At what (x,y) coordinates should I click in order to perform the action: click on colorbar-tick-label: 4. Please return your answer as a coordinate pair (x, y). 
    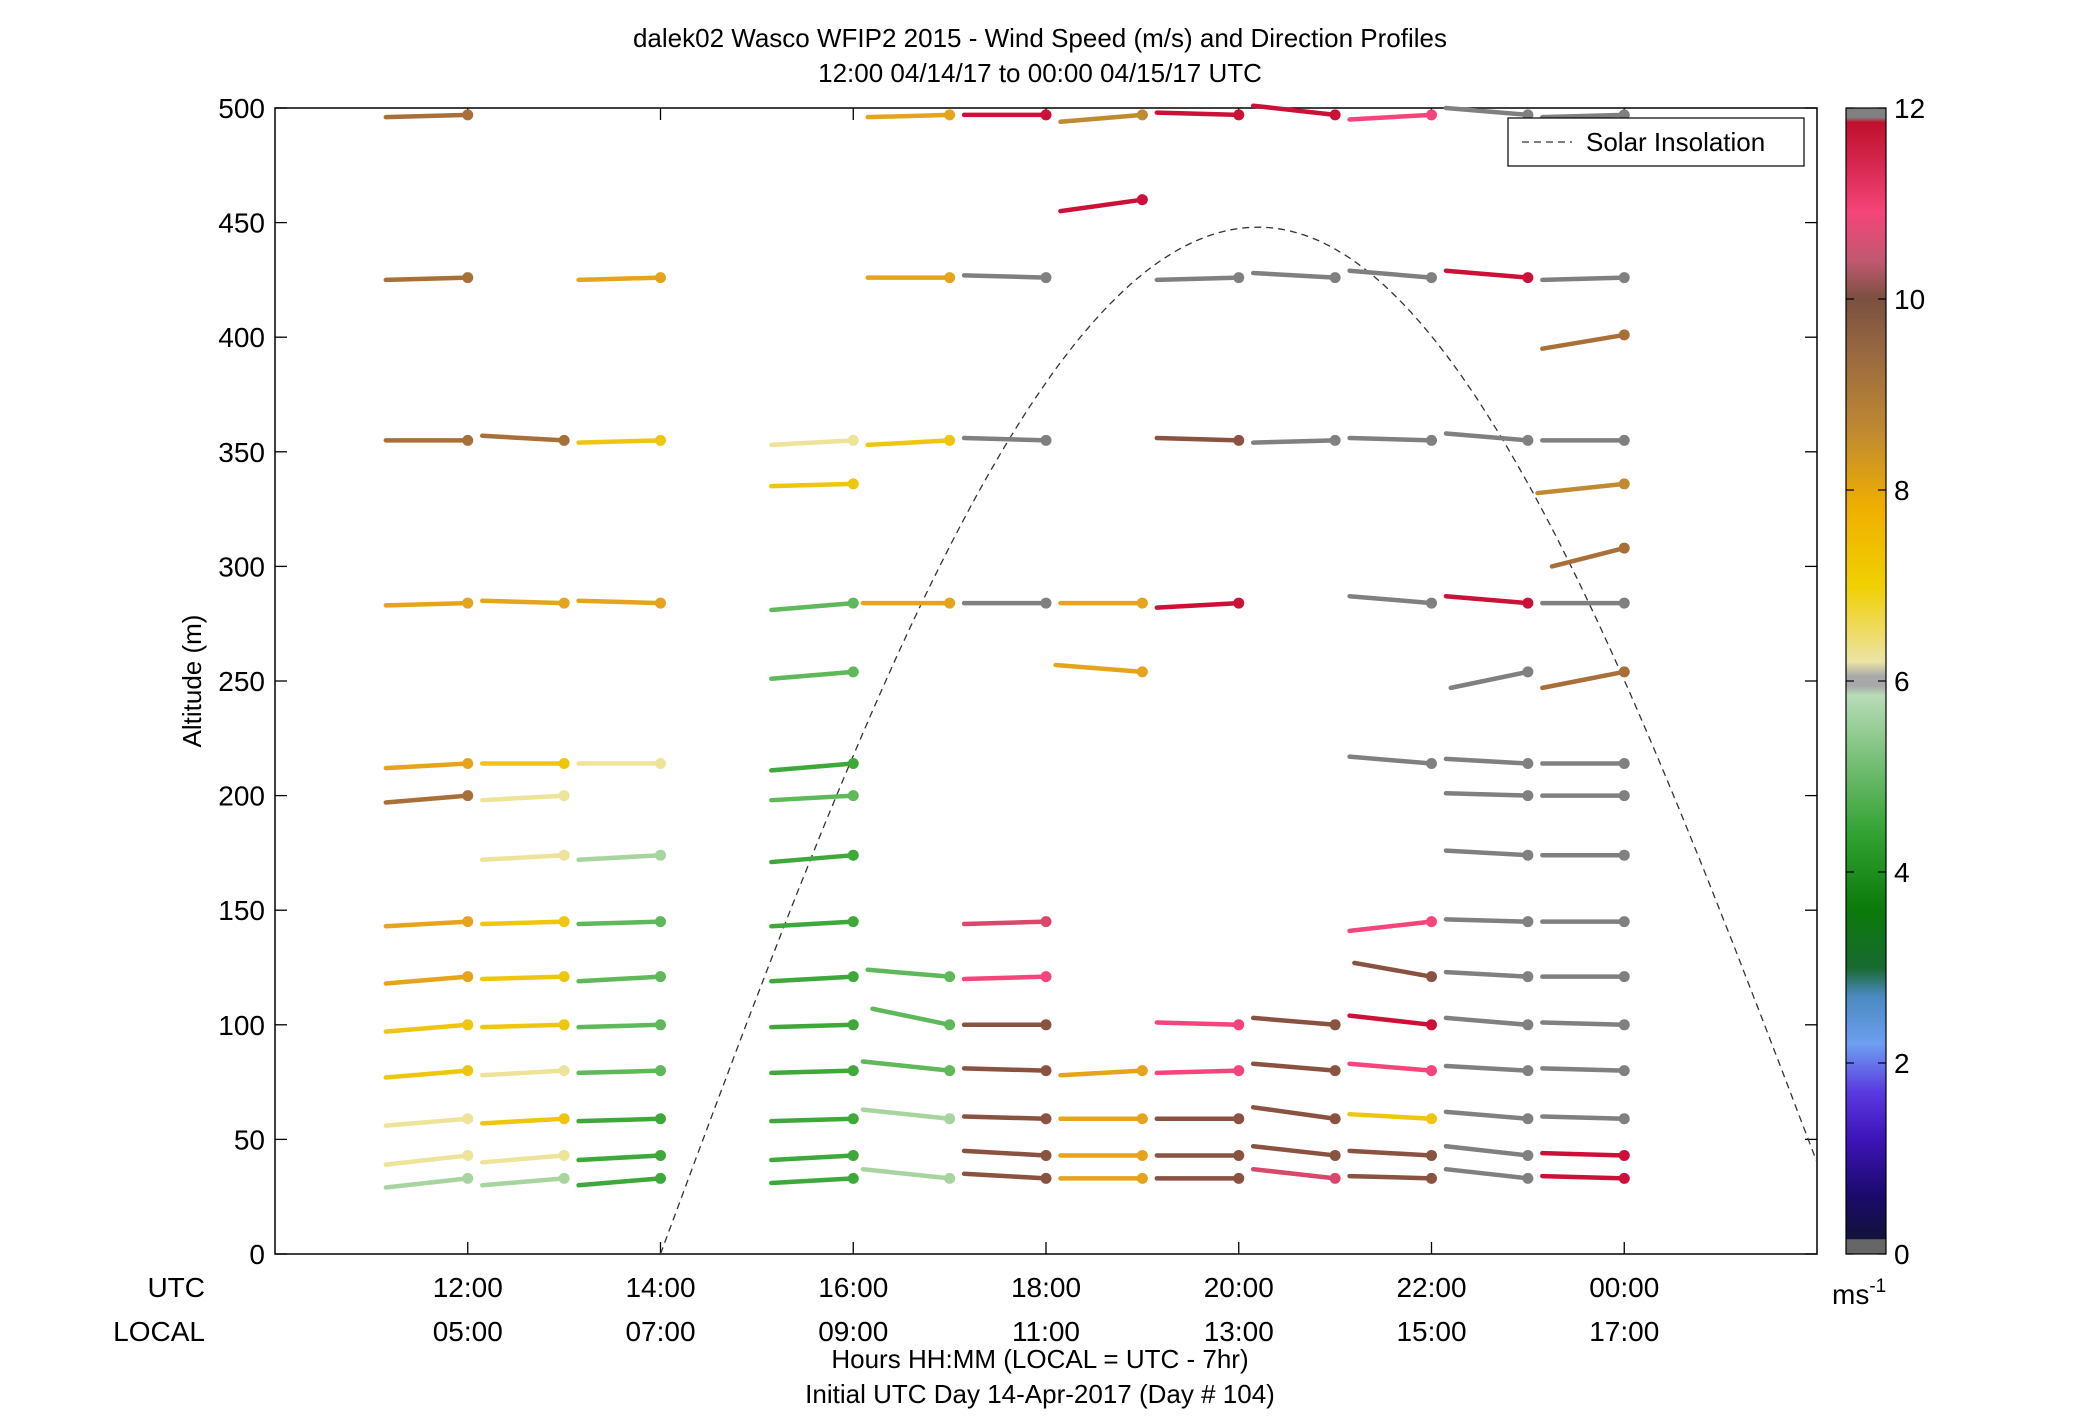
    Looking at the image, I should click on (1902, 872).